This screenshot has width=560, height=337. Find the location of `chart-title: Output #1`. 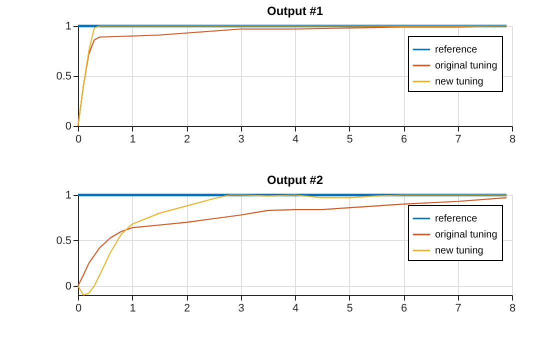

chart-title: Output #1 is located at coordinates (295, 11).